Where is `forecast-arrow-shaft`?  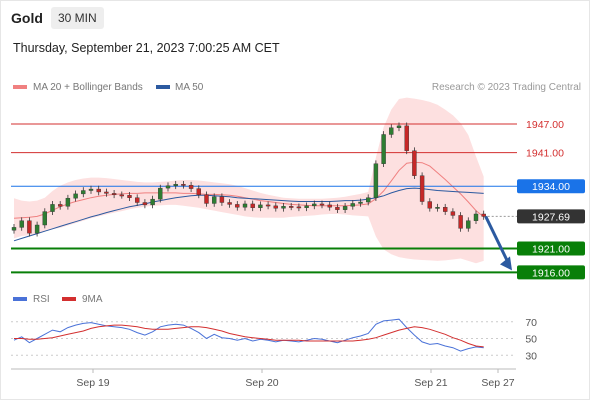 forecast-arrow-shaft is located at coordinates (497, 240).